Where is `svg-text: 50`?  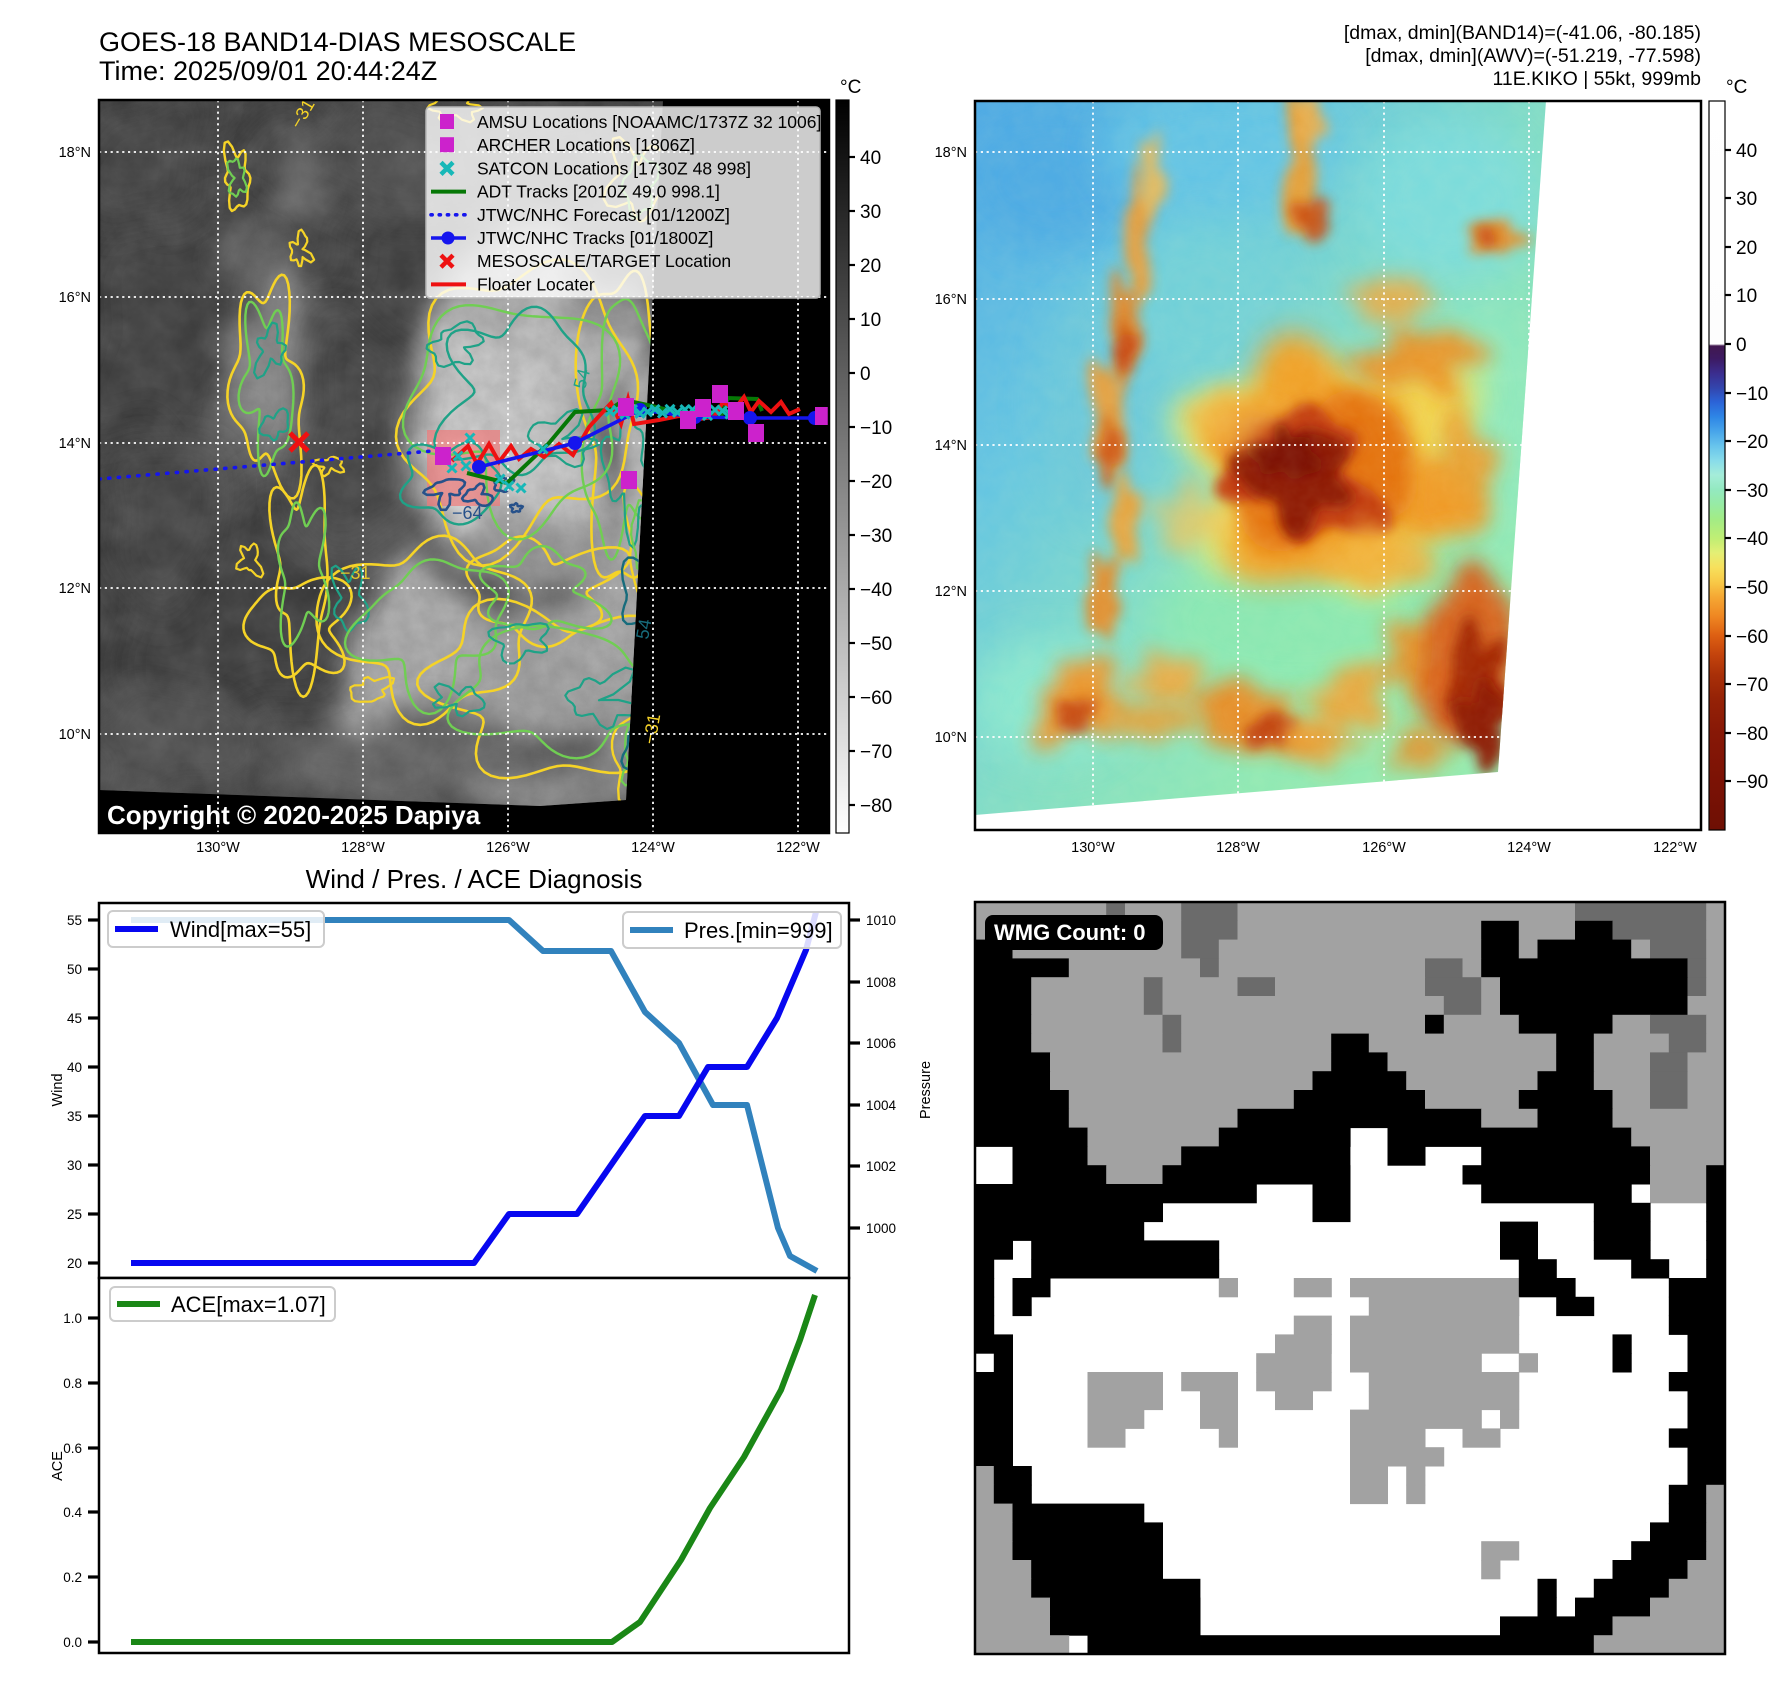
svg-text: 50 is located at coordinates (74, 969).